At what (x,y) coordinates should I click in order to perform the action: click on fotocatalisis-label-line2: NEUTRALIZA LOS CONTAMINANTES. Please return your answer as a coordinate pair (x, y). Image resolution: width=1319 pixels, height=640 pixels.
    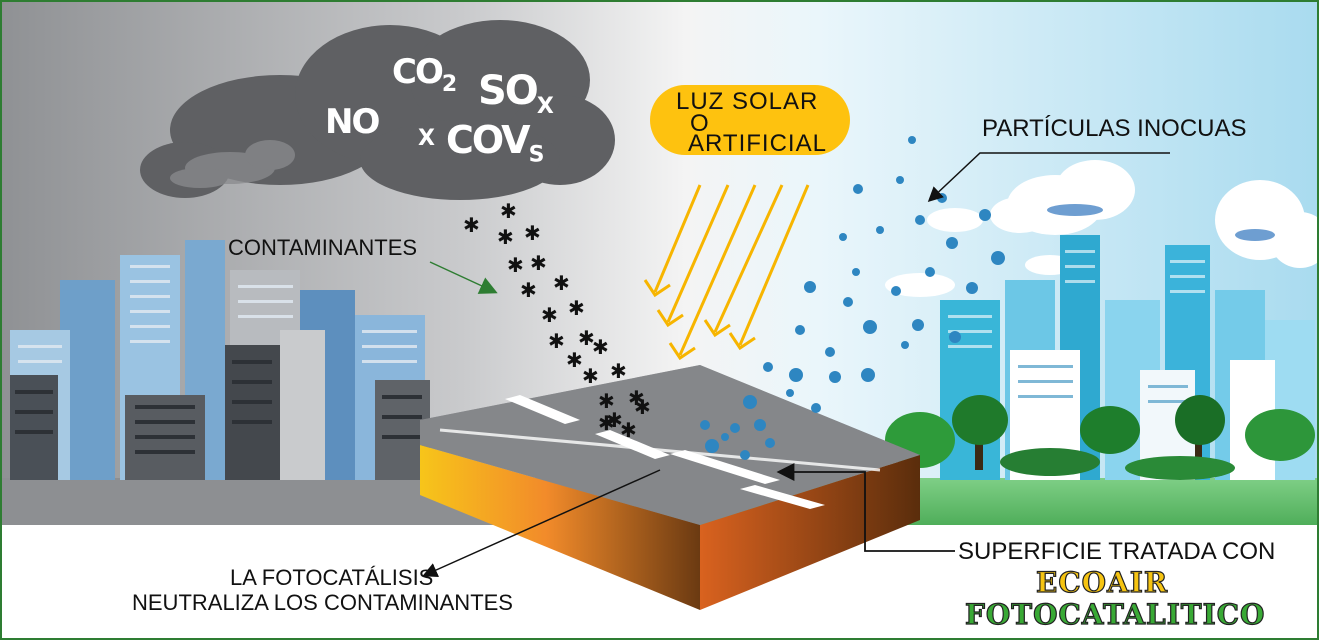
    Looking at the image, I should click on (322, 602).